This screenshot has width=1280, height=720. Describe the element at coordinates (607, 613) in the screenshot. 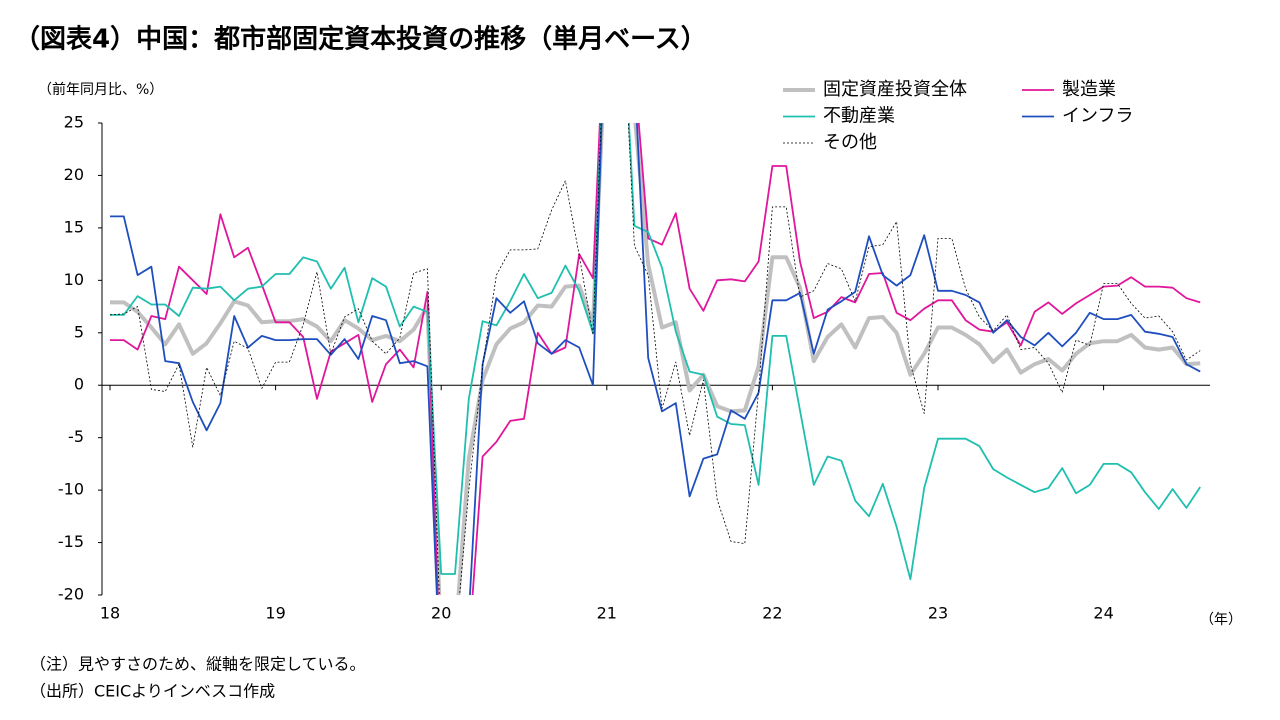

I see `x-tick-label: 21` at that location.